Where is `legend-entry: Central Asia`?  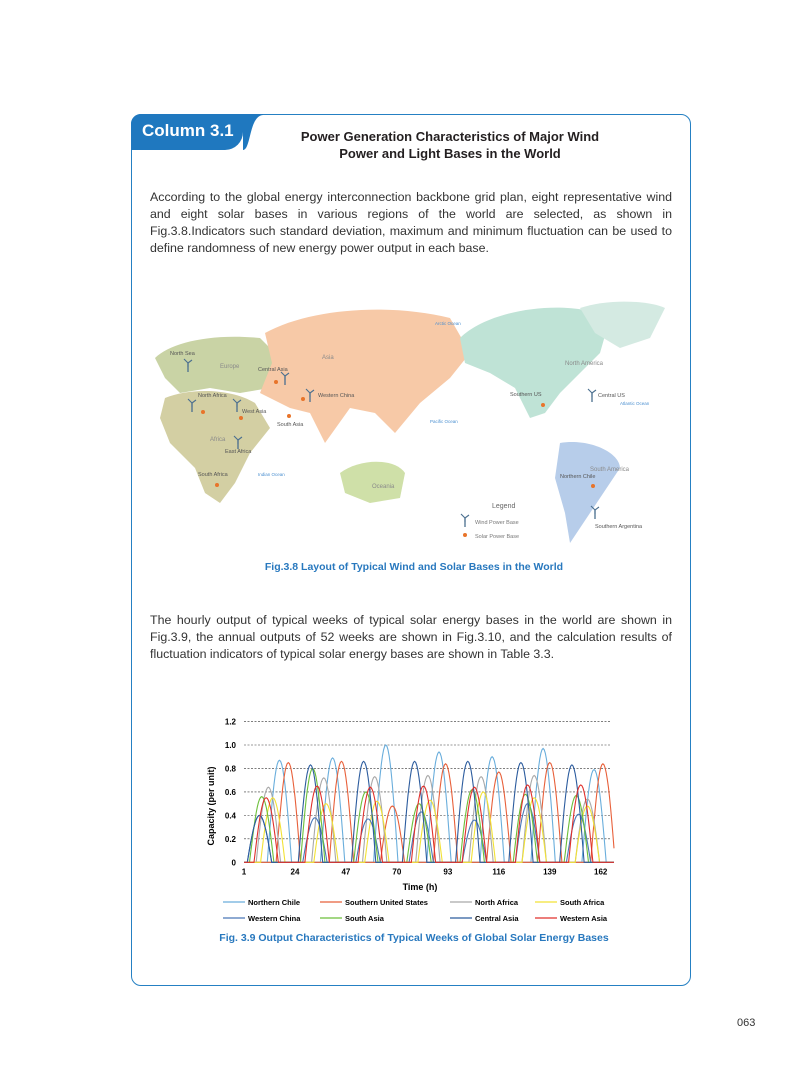
legend-entry: Central Asia is located at coordinates (484, 918).